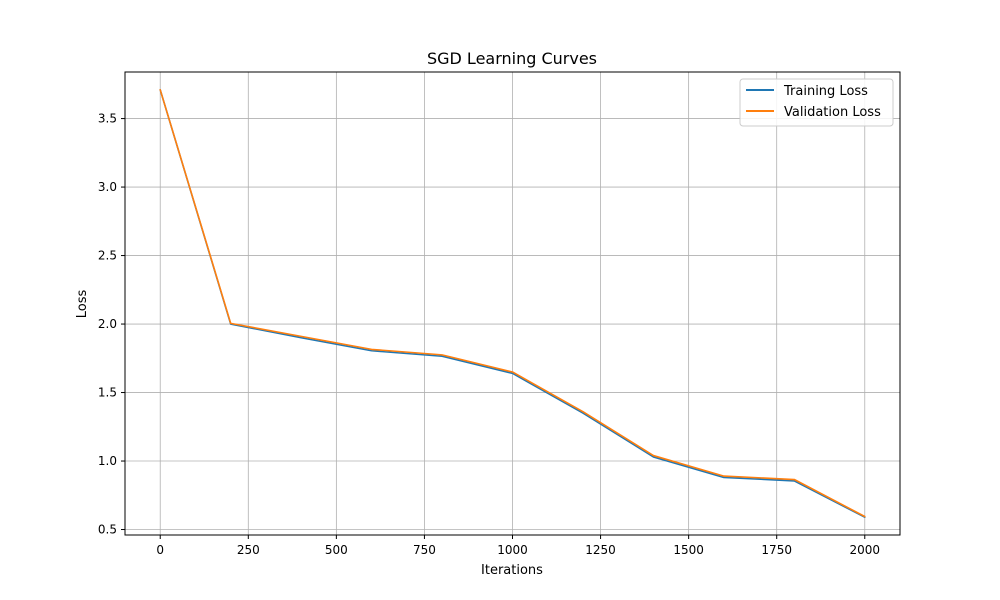 Image resolution: width=1000 pixels, height=600 pixels. I want to click on y-tick-label: 1.5, so click(107, 393).